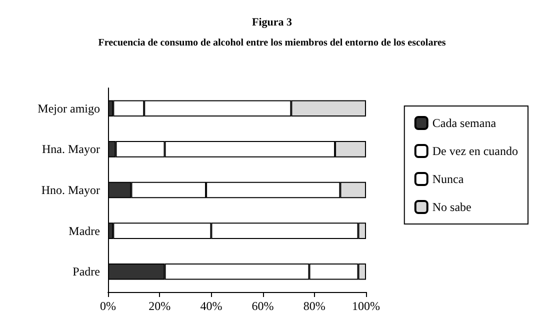 The width and height of the screenshot is (544, 330). Describe the element at coordinates (272, 22) in the screenshot. I see `chart-title: Figura 3` at that location.